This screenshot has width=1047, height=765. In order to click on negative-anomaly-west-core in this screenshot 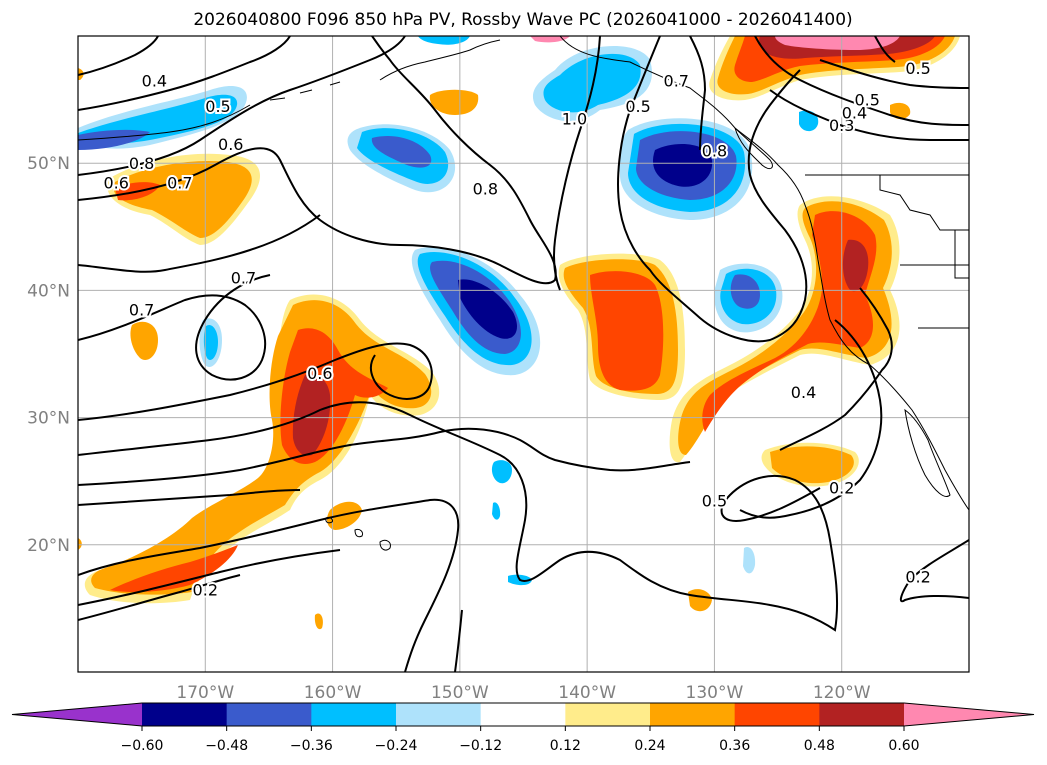, I will do `click(114, 139)`.